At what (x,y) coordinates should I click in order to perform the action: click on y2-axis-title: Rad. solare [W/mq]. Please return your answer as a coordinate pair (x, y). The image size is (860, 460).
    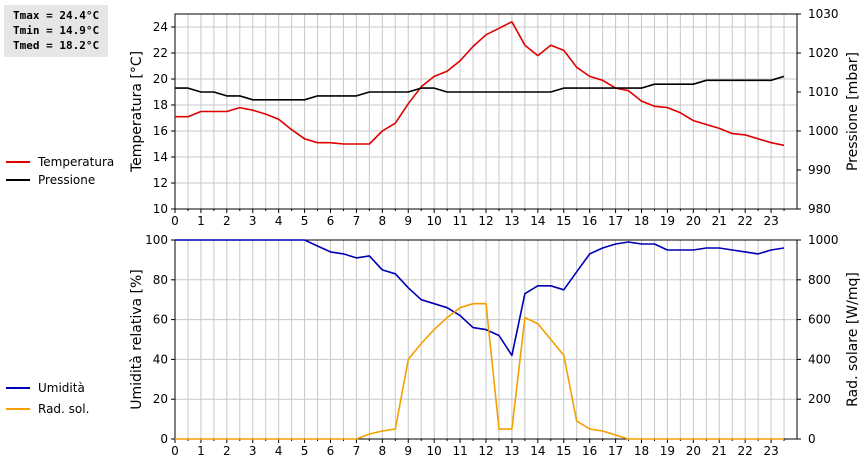
    Looking at the image, I should click on (852, 339).